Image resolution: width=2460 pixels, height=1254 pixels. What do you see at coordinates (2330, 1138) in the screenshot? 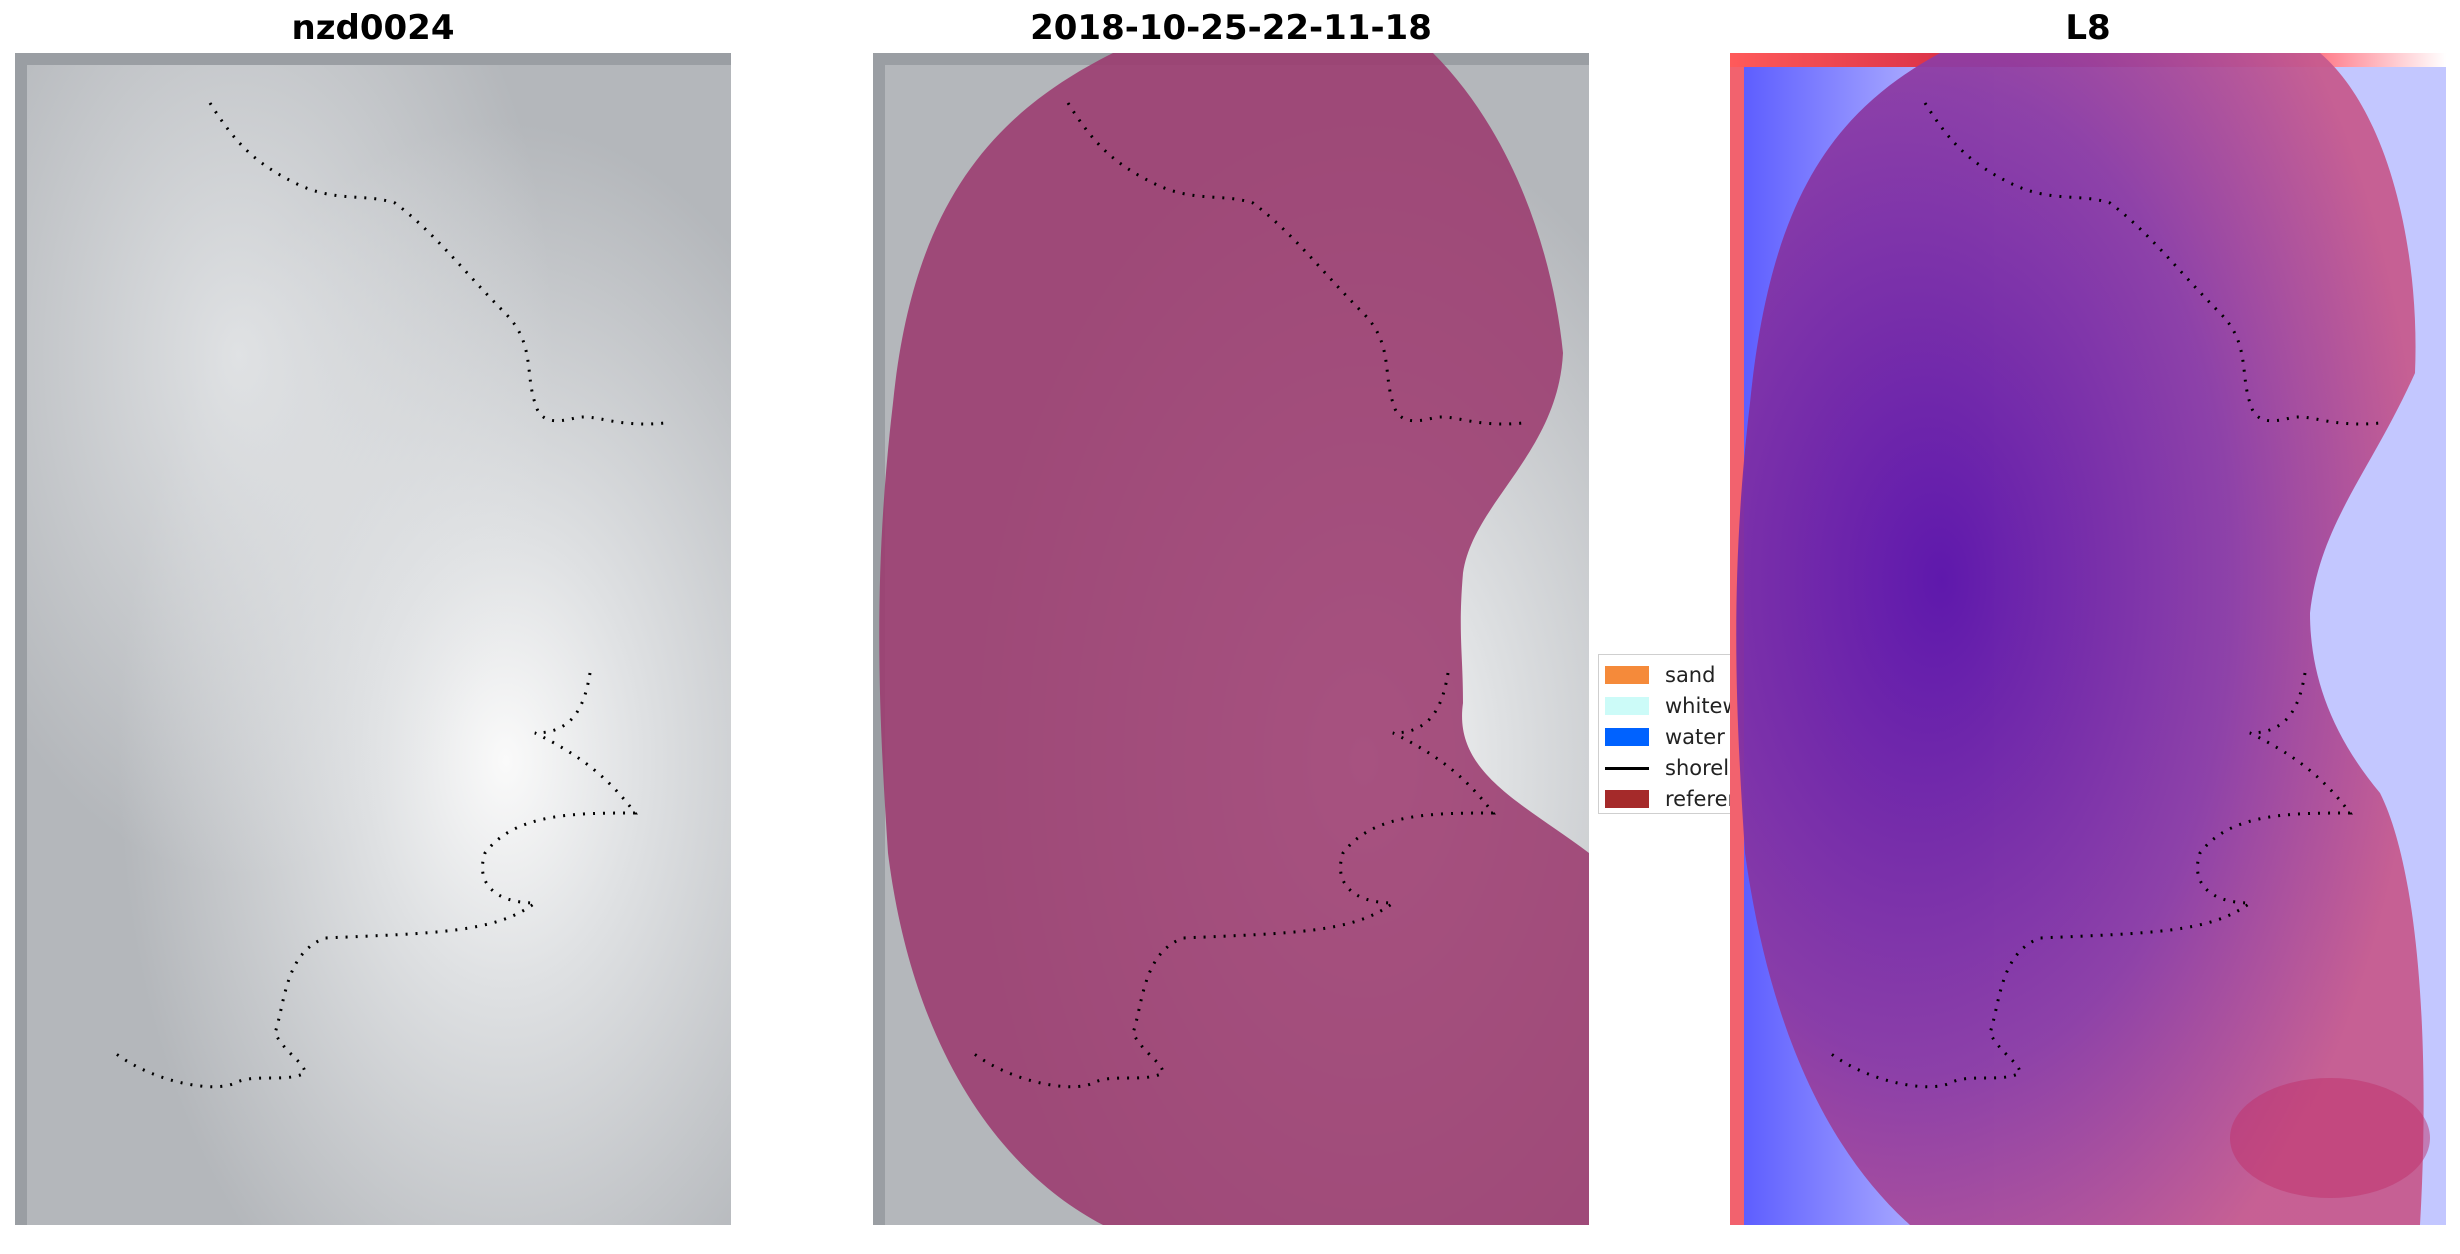
I see `red-patch` at bounding box center [2330, 1138].